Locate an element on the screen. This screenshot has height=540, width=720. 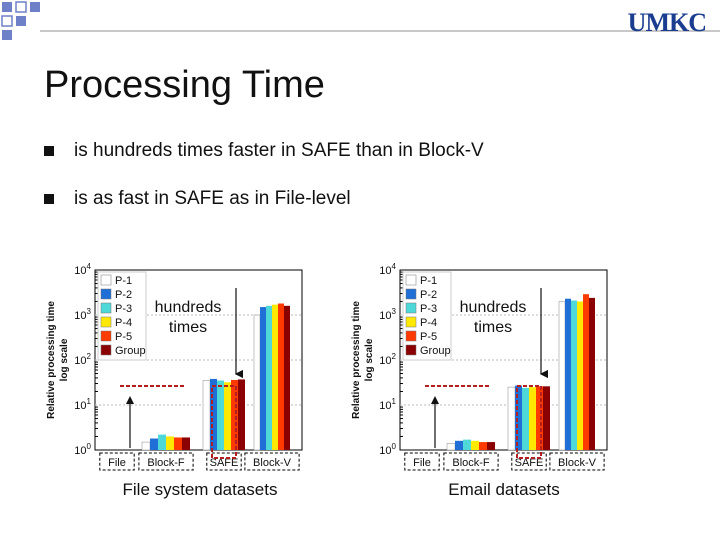
umkc-logo: UMKC is located at coordinates (667, 22).